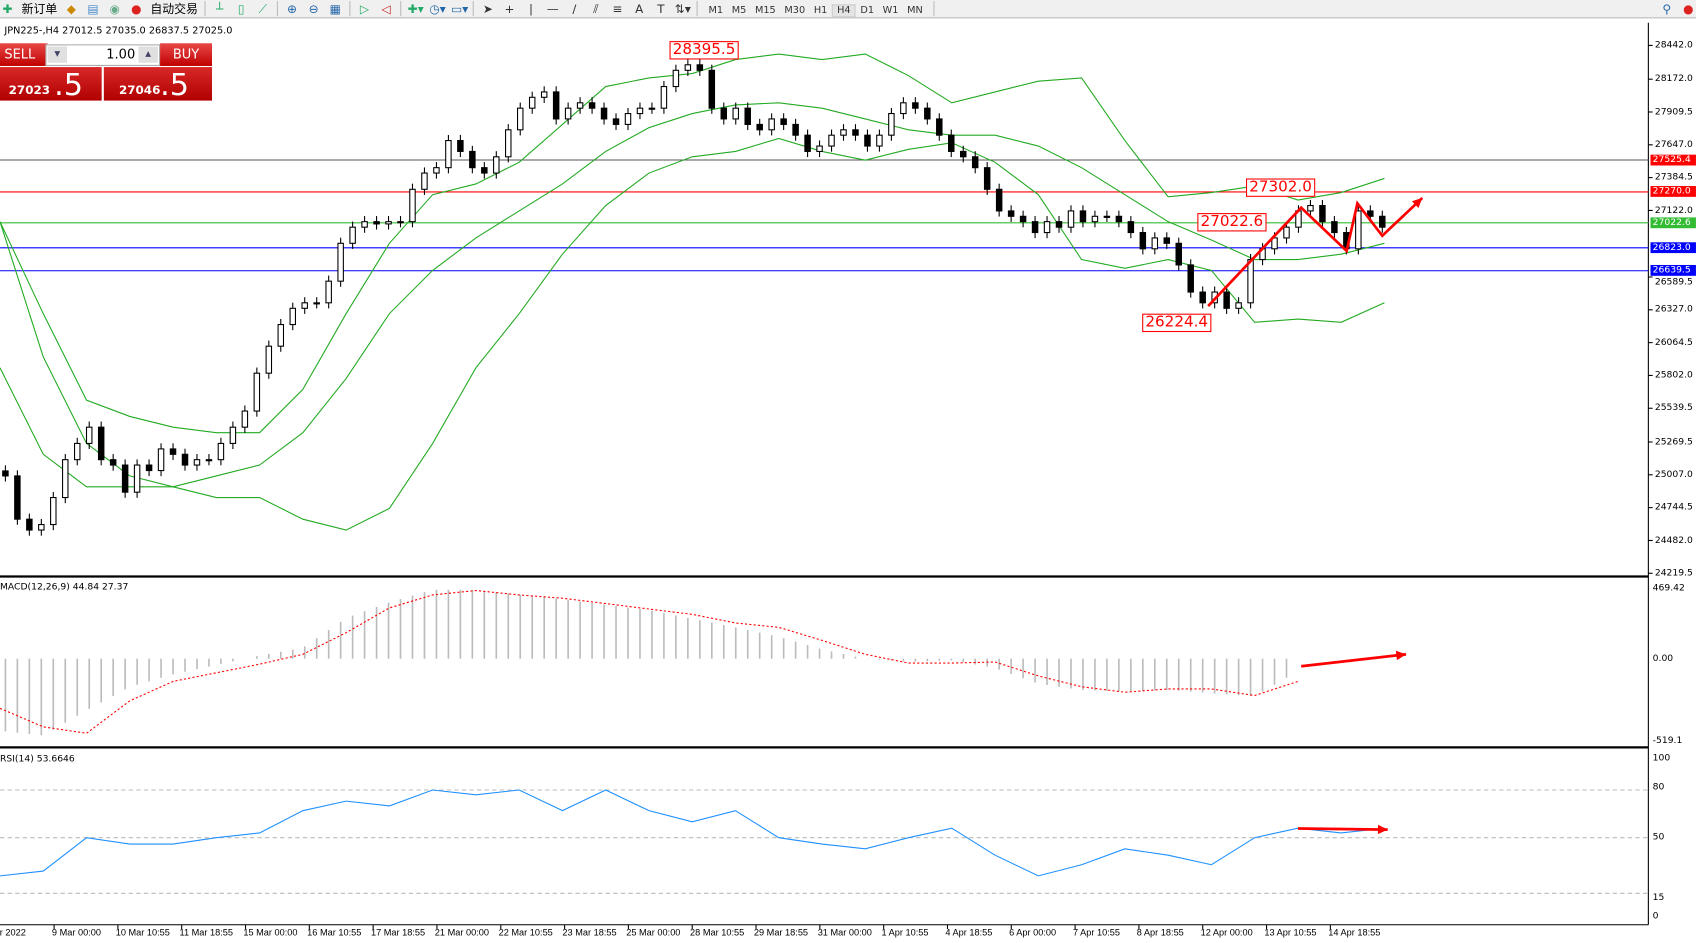 This screenshot has height=943, width=1696. Describe the element at coordinates (157, 85) in the screenshot. I see `buy-price: 27046 .5` at that location.